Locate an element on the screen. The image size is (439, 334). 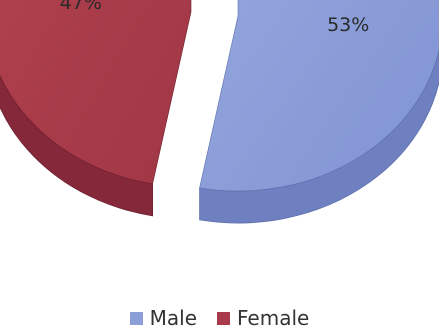
legend-swatch-male is located at coordinates (136, 318).